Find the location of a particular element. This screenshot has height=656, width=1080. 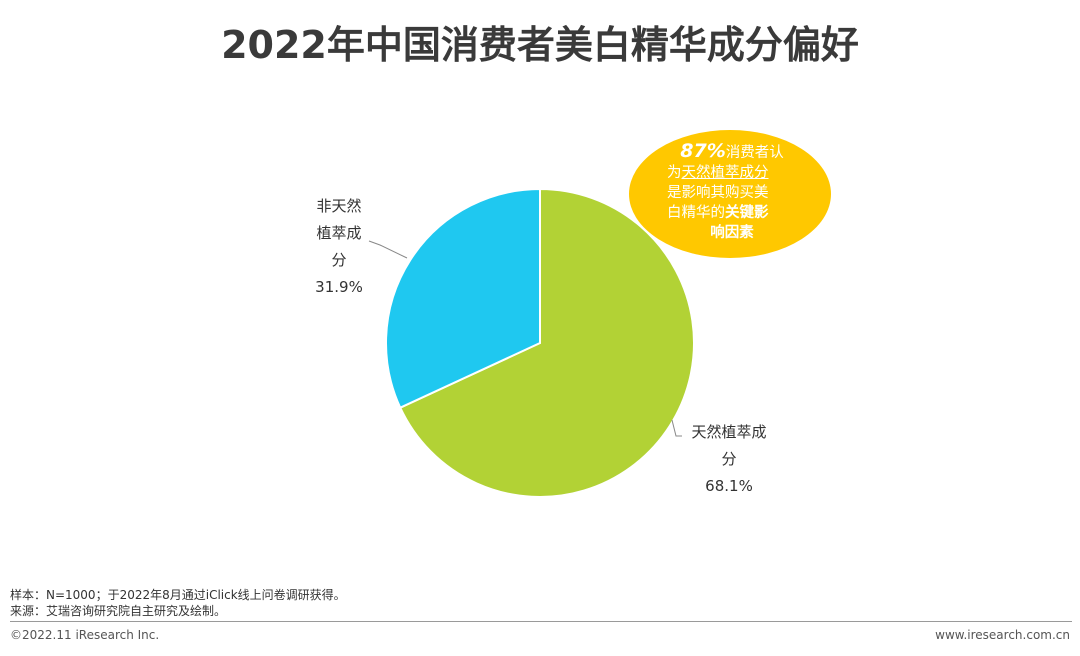

callout-line-4: 白精华的关键影 is located at coordinates (718, 213).